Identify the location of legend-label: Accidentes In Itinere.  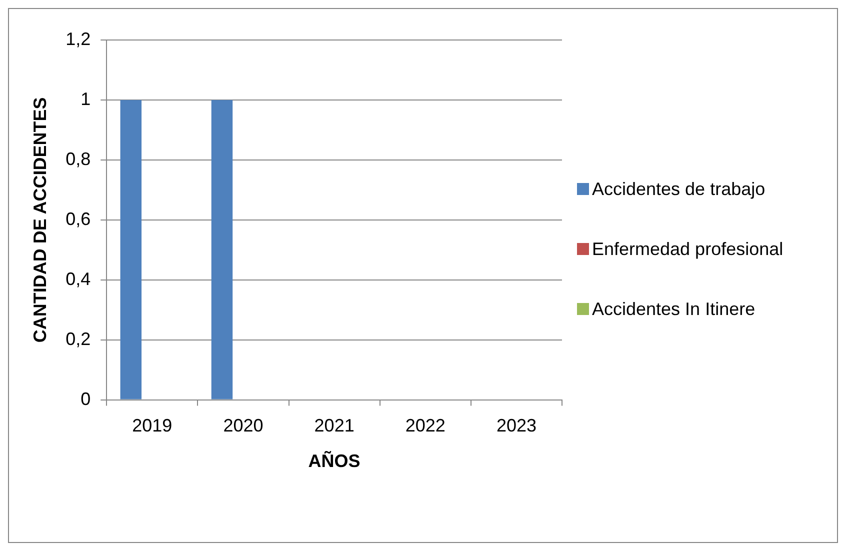
(674, 309).